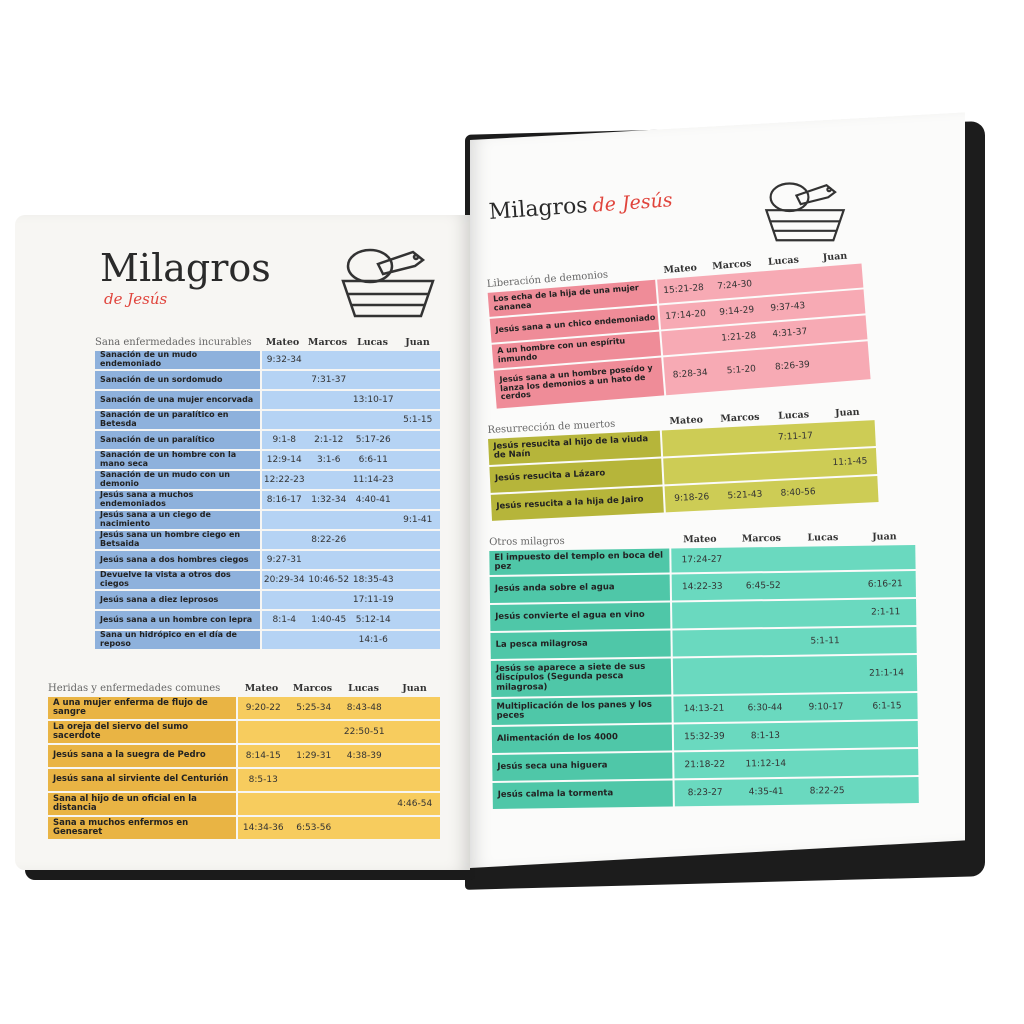  What do you see at coordinates (314, 708) in the screenshot?
I see `reference-marcos: 5:25-34` at bounding box center [314, 708].